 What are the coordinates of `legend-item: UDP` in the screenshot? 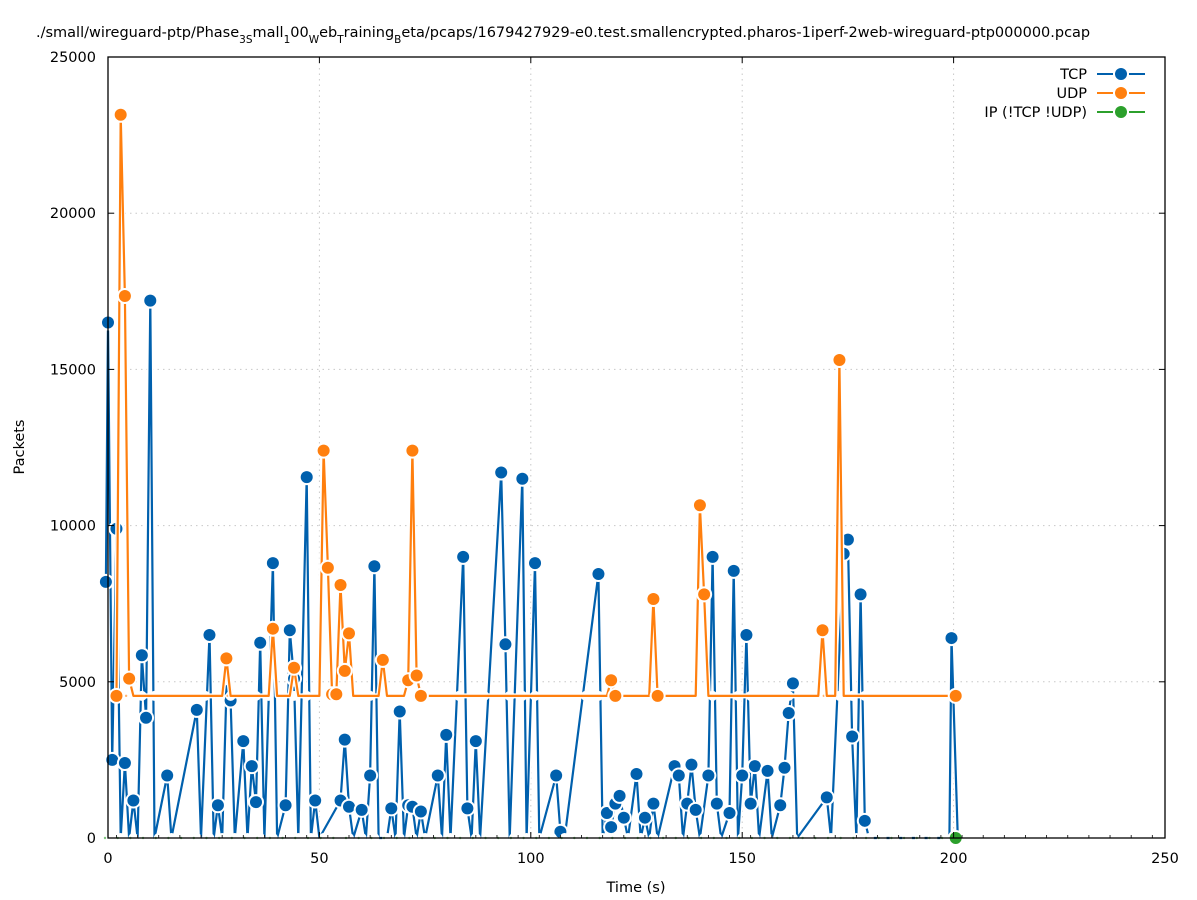 It's located at (1100, 94).